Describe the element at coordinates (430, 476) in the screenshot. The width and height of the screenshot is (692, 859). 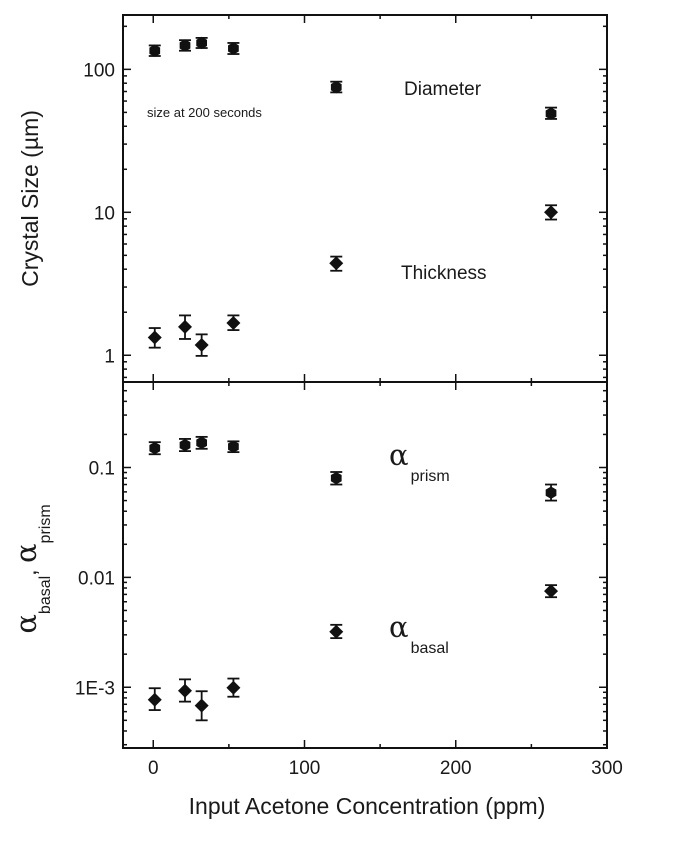
I see `alpha-prism-subscript: prism` at that location.